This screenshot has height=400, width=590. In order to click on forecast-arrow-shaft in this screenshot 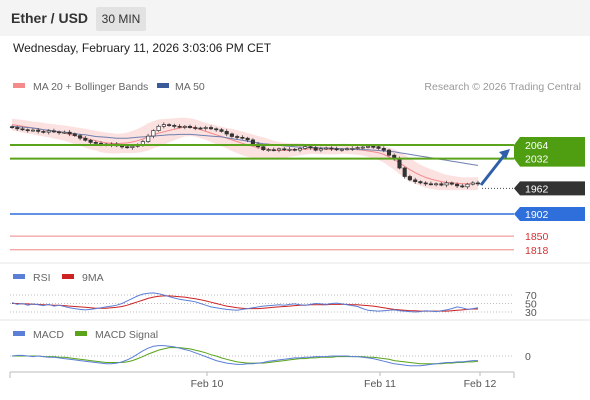, I will do `click(493, 169)`.